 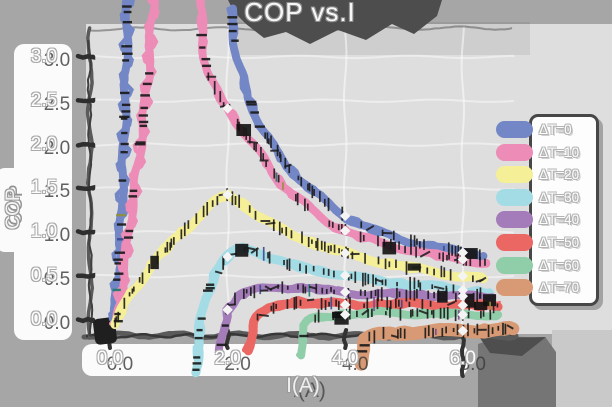 What do you see at coordinates (44, 276) in the screenshot?
I see `y-tick-label: 0.5` at bounding box center [44, 276].